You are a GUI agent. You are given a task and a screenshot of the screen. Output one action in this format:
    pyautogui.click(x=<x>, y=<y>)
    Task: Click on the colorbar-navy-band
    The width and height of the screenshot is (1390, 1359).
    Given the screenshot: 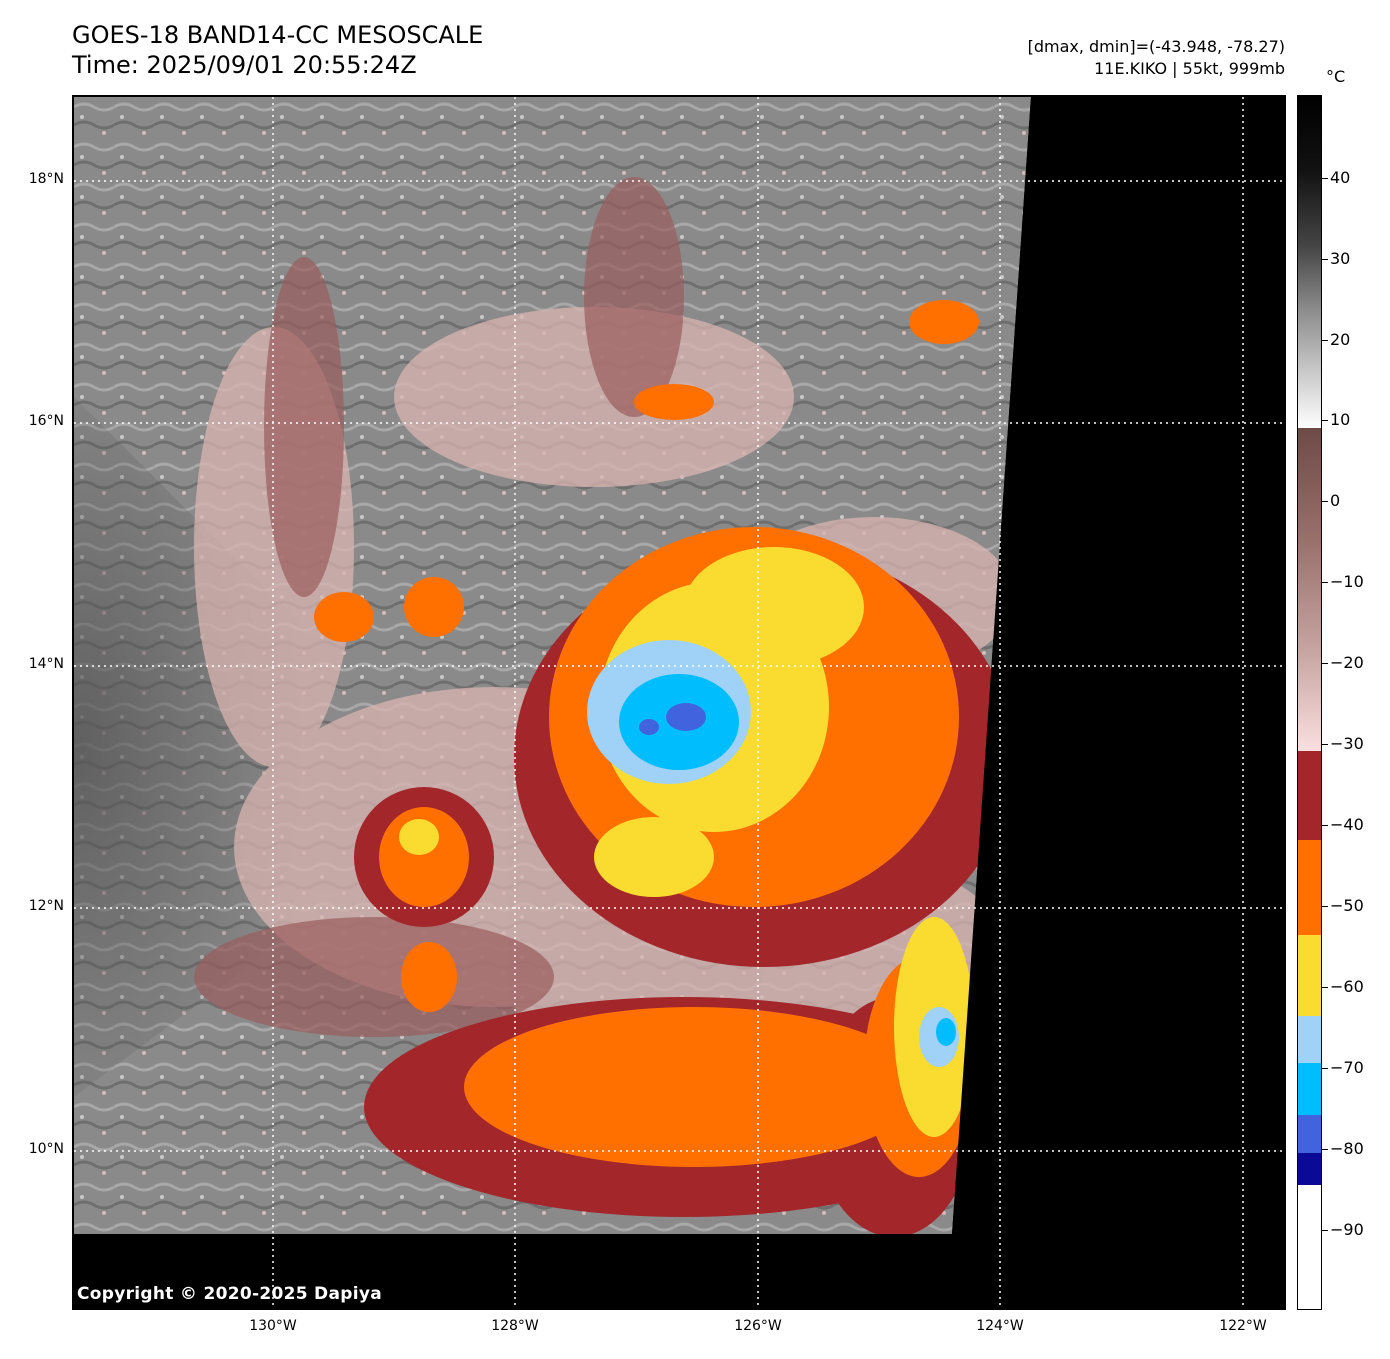 What is the action you would take?
    pyautogui.click(x=1309, y=1169)
    